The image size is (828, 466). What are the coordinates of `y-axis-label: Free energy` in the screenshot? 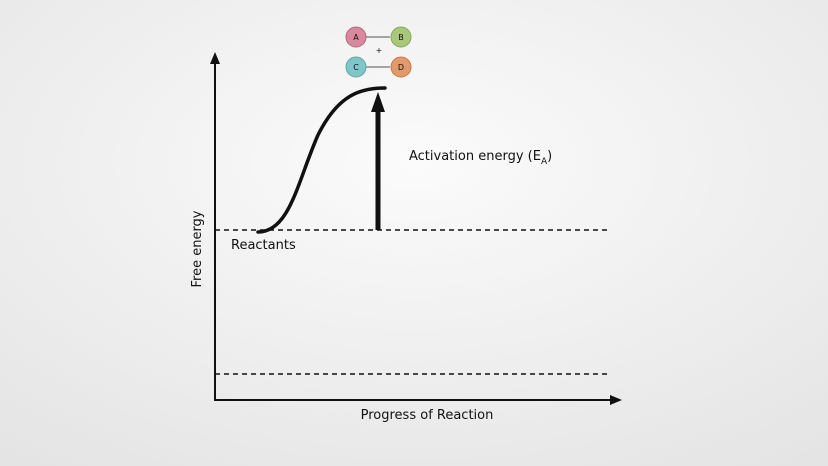 It's located at (197, 248).